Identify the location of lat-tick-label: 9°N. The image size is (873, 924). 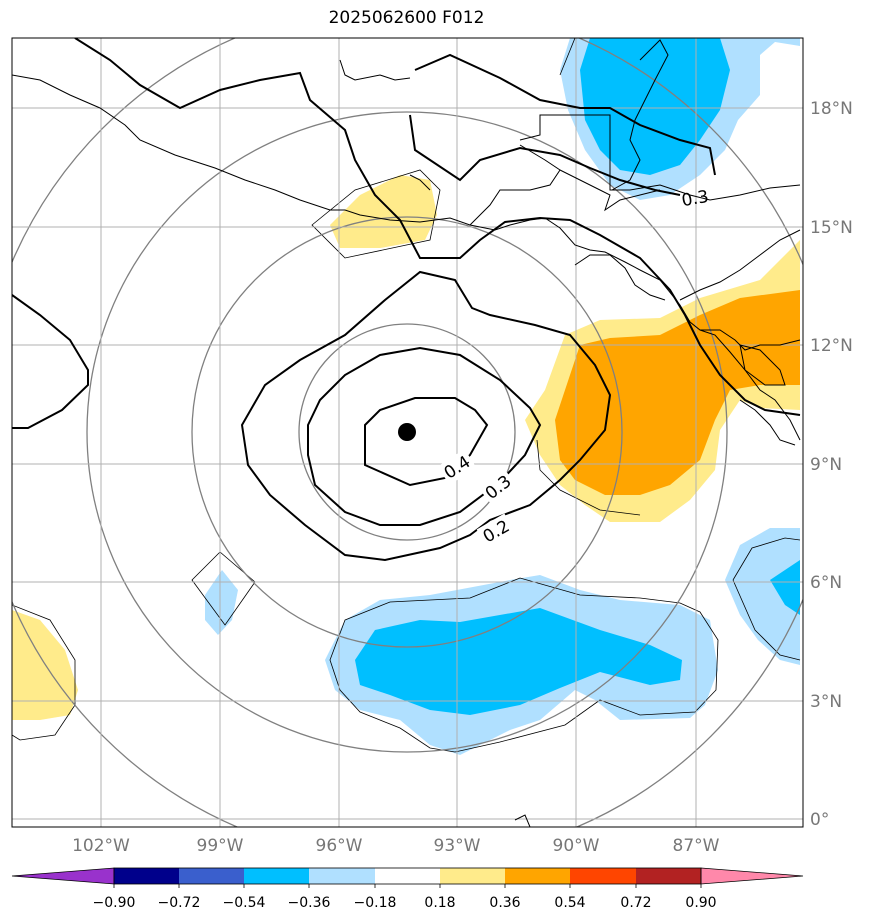
(826, 465).